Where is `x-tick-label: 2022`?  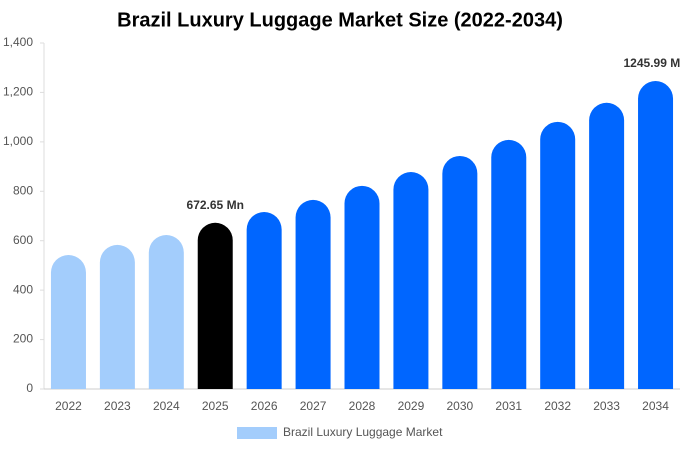 x-tick-label: 2022 is located at coordinates (68, 406).